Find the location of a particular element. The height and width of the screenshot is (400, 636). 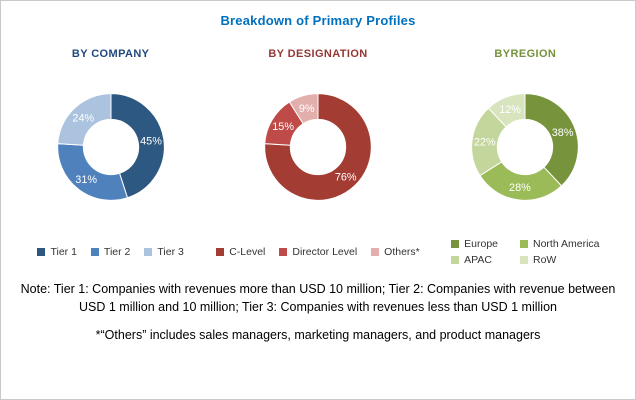

legend-item-others-: Others* is located at coordinates (395, 252).